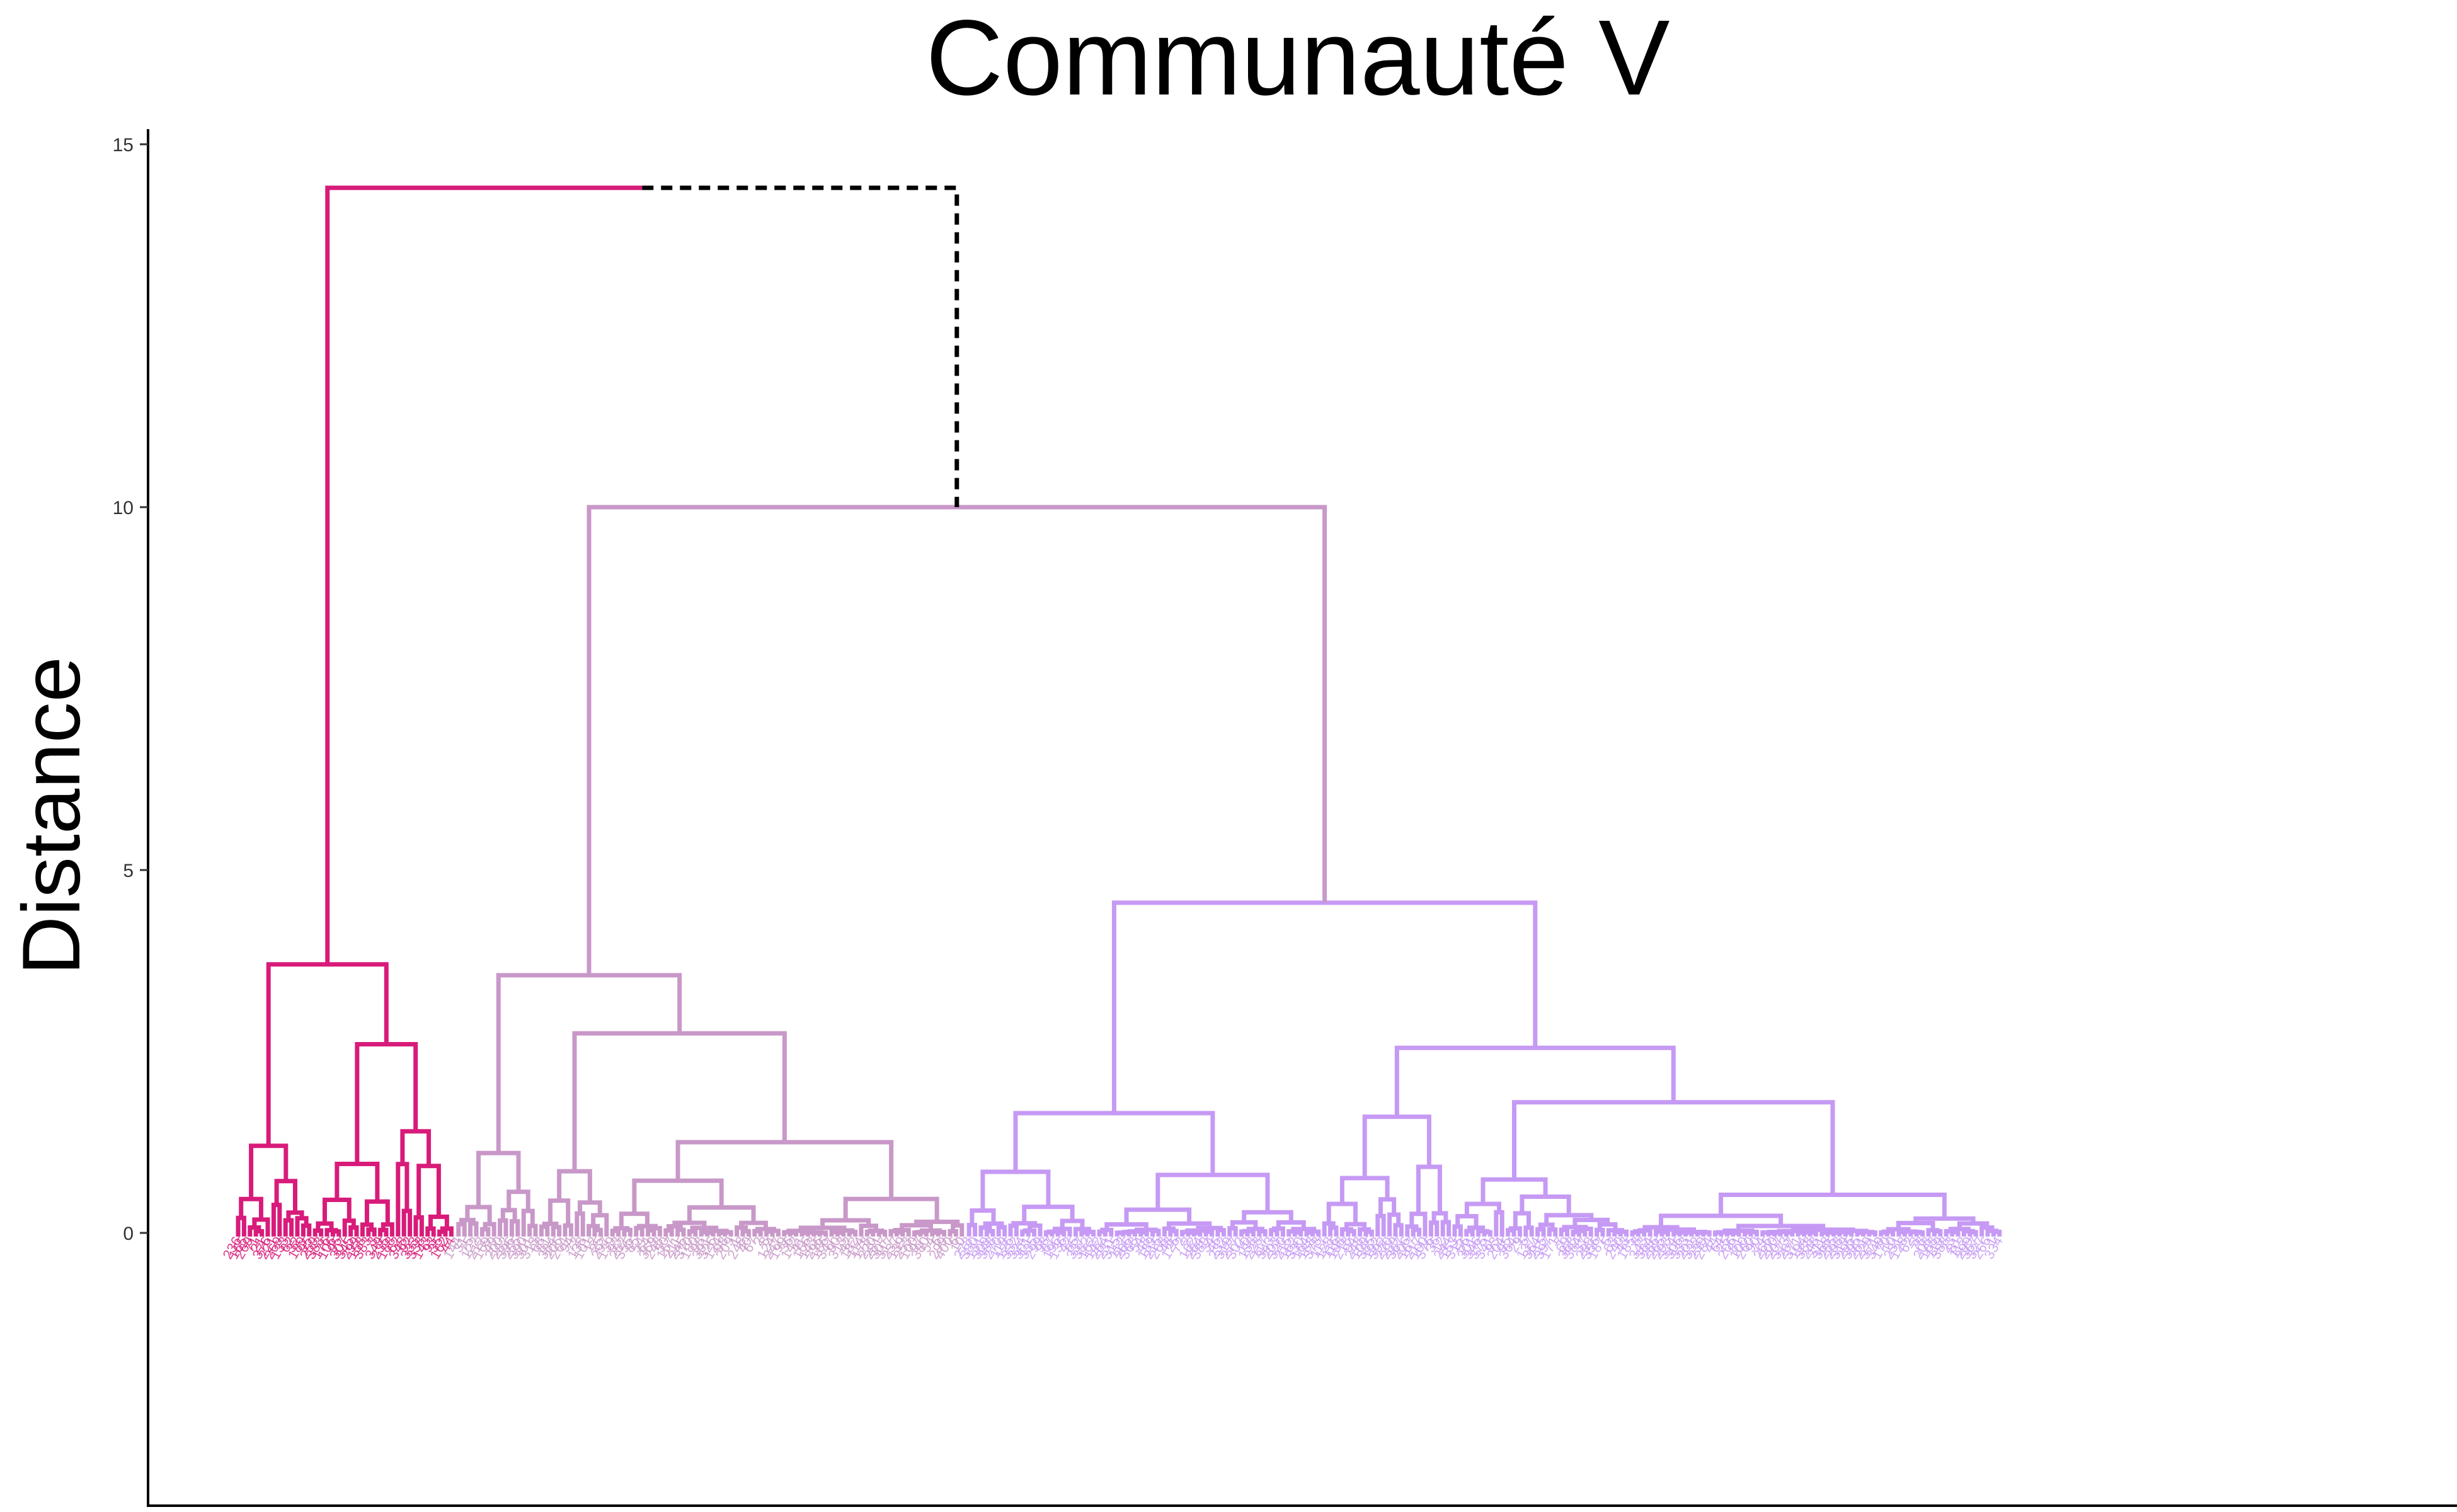 The width and height of the screenshot is (2457, 1512). What do you see at coordinates (484, 575) in the screenshot?
I see `root-link-solid` at bounding box center [484, 575].